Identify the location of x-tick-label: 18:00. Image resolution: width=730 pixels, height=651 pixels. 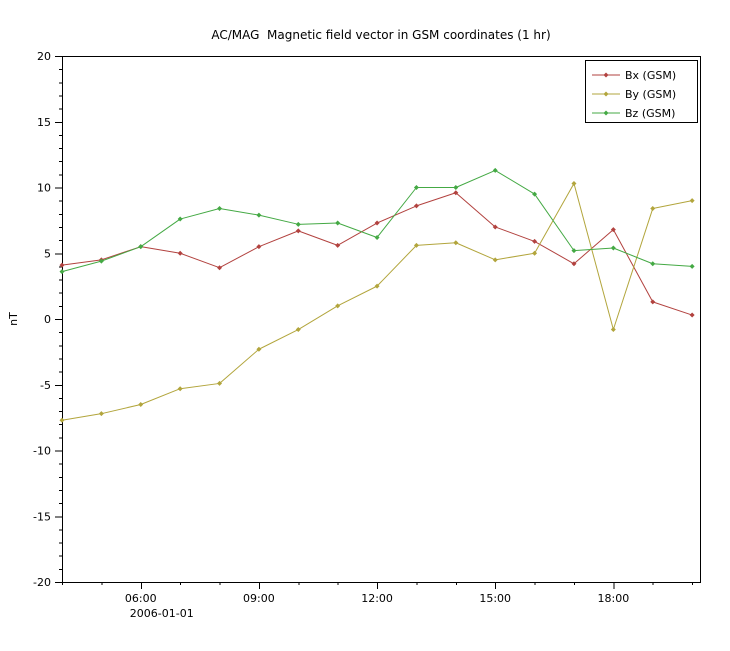
(614, 598).